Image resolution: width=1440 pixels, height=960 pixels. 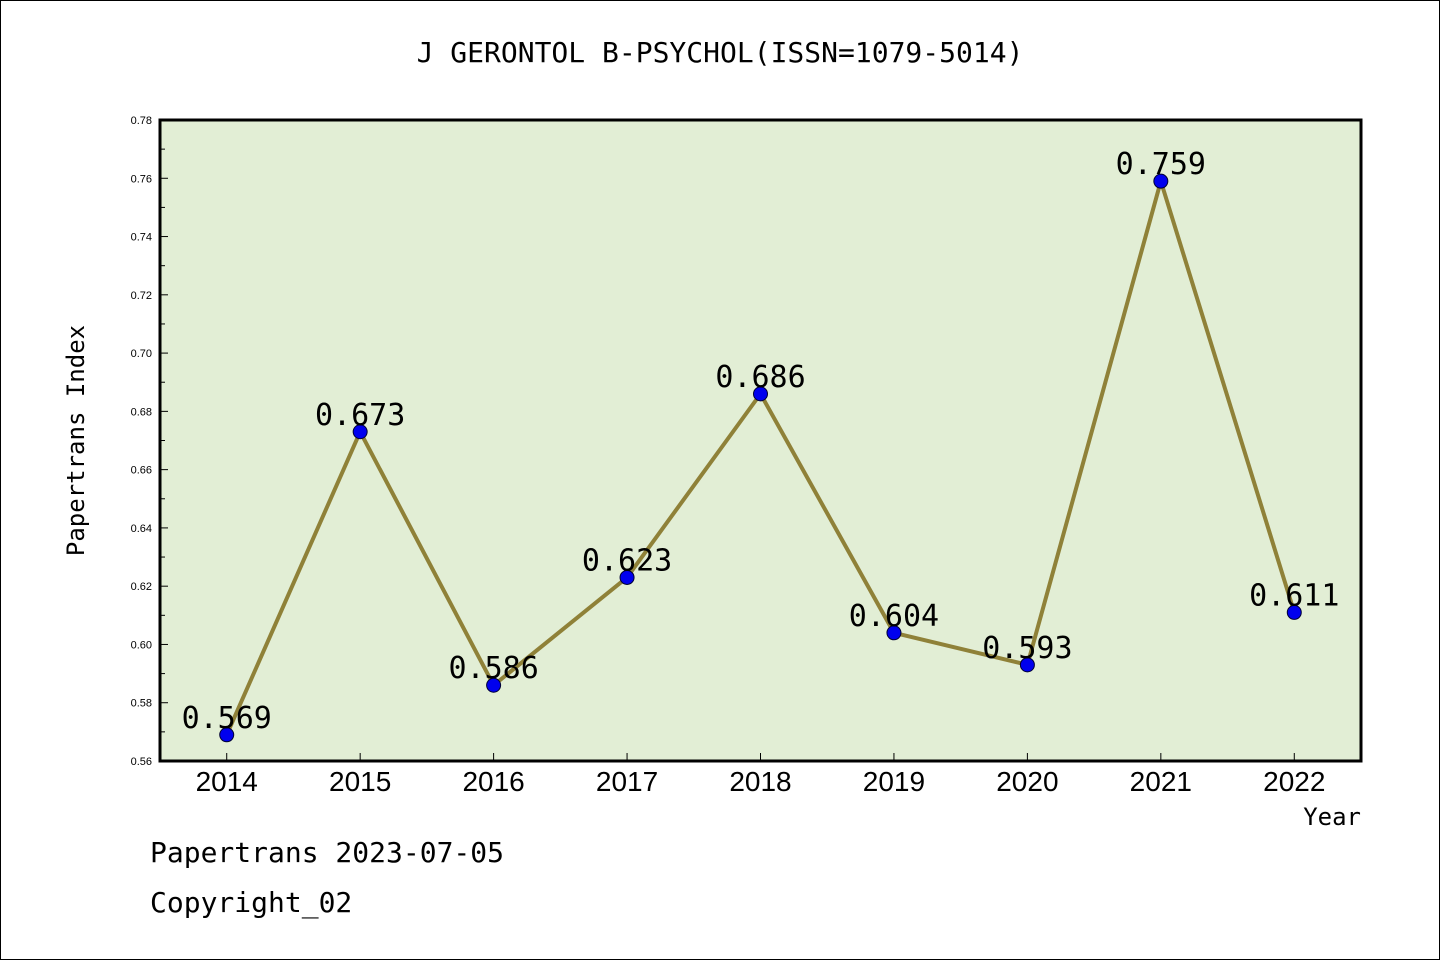 I want to click on x-tick-label: 2017, so click(x=627, y=781).